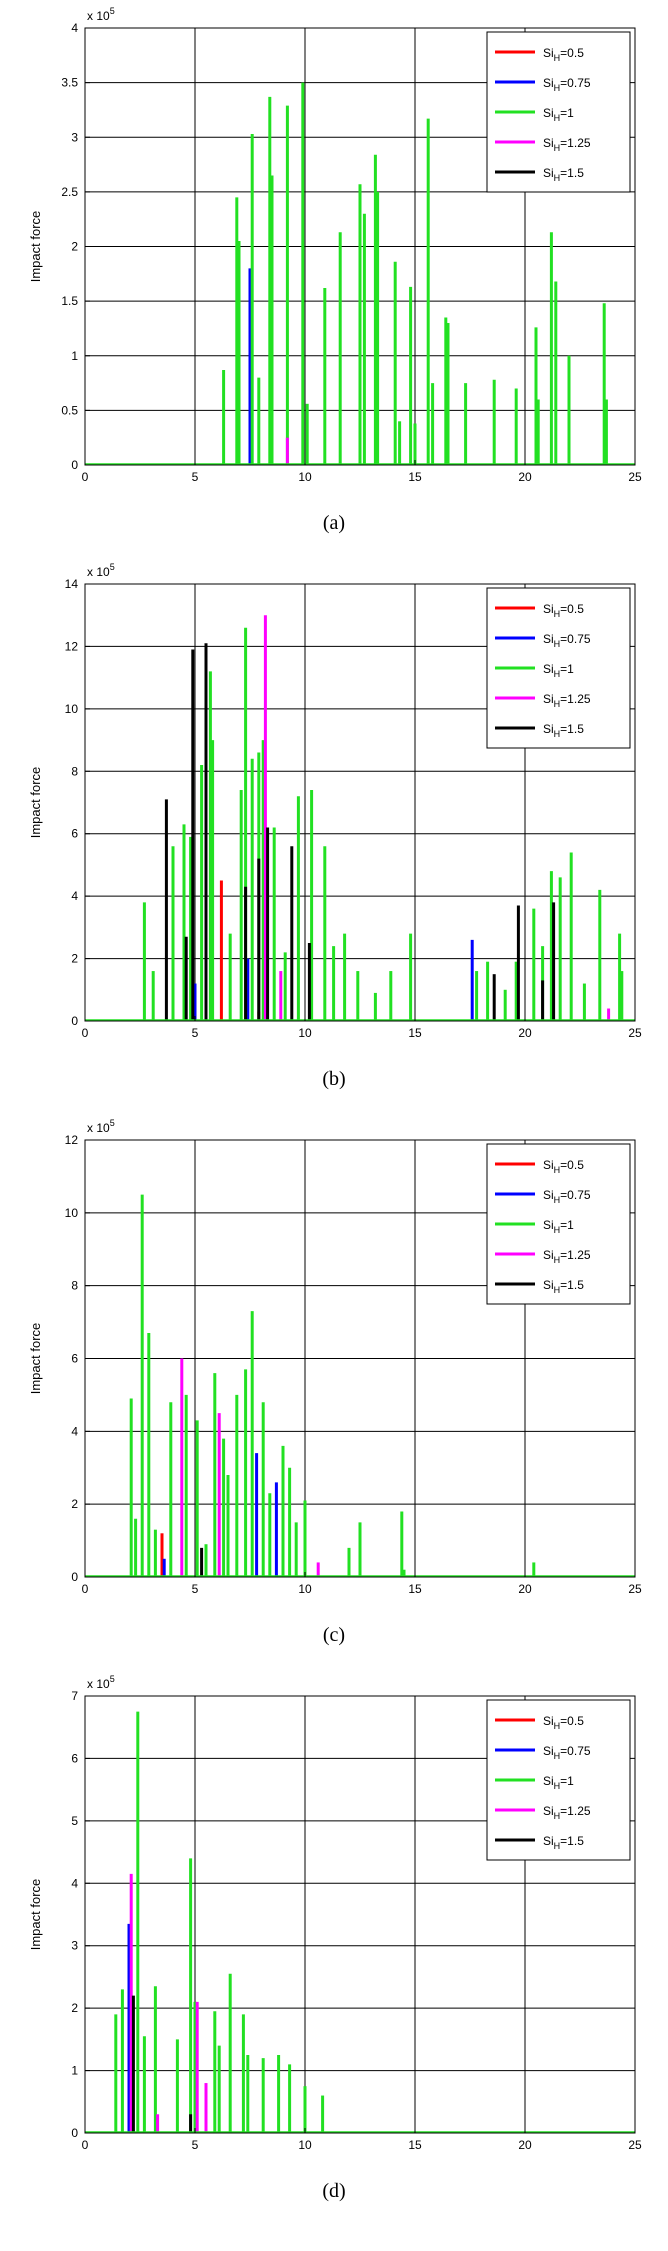 This screenshot has height=2251, width=668. Describe the element at coordinates (334, 1635) in the screenshot. I see `panel-caption: (c)` at that location.